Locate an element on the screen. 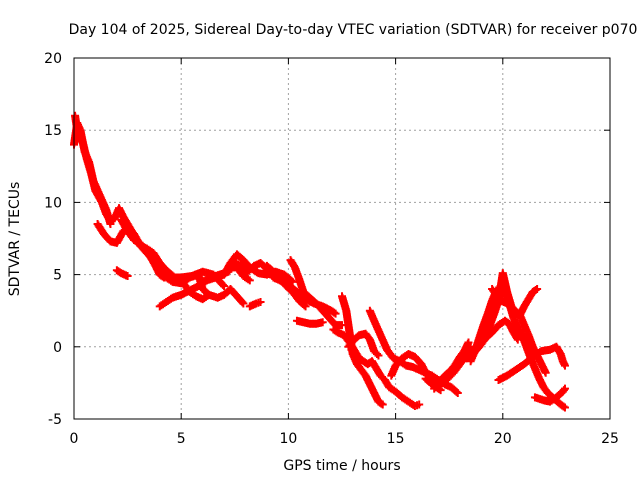 The image size is (640, 480). y-tick-label: 20 is located at coordinates (53, 59).